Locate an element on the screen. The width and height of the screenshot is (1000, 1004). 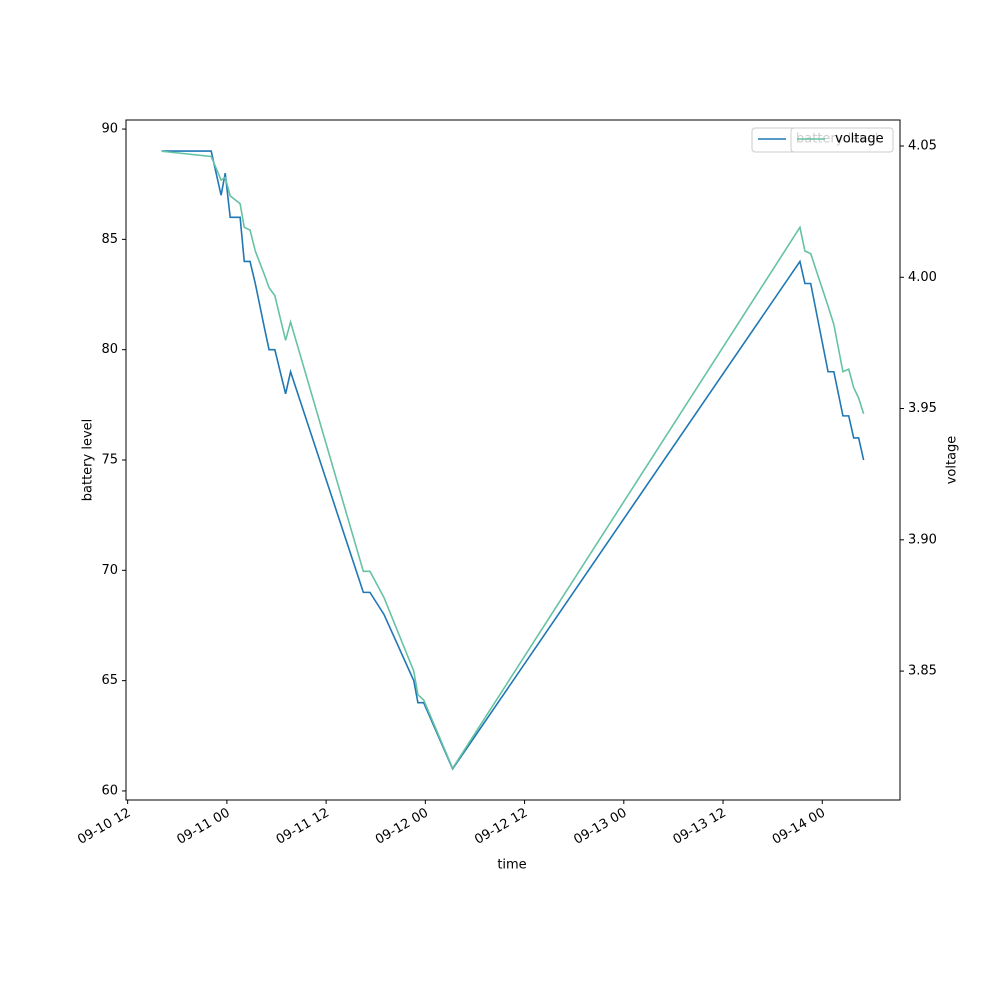
x-tick-label: 09-14 00 is located at coordinates (799, 827).